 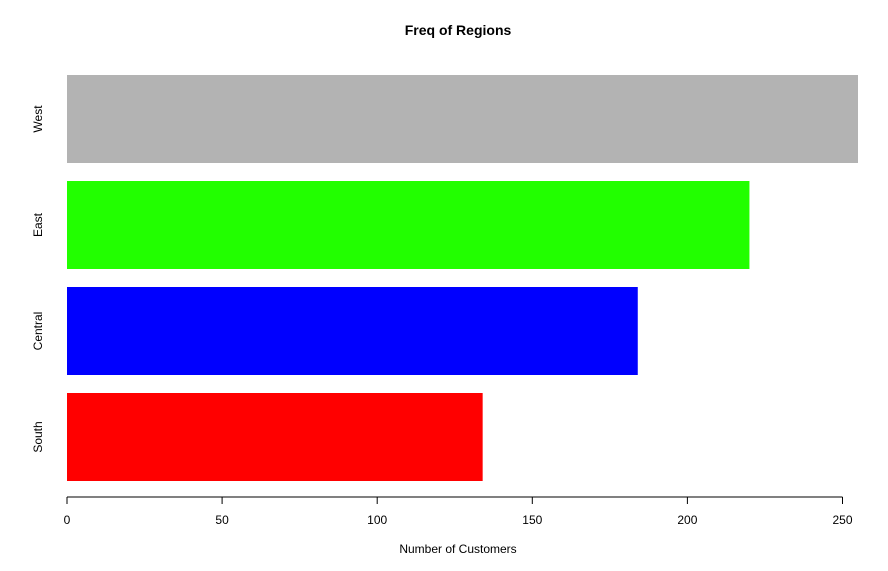 I want to click on bar-central, so click(x=352, y=331).